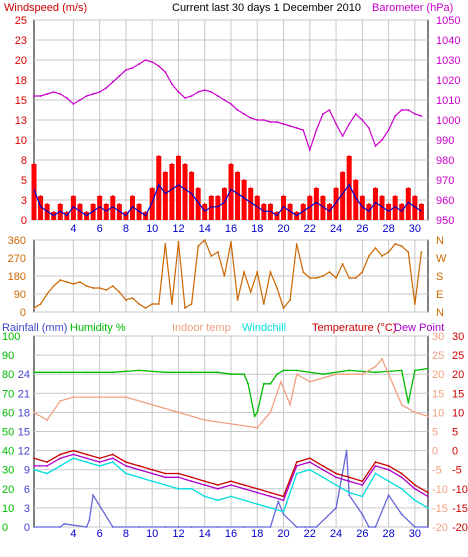  Describe the element at coordinates (336, 534) in the screenshot. I see `x-tick-label-bottom: 24` at that location.